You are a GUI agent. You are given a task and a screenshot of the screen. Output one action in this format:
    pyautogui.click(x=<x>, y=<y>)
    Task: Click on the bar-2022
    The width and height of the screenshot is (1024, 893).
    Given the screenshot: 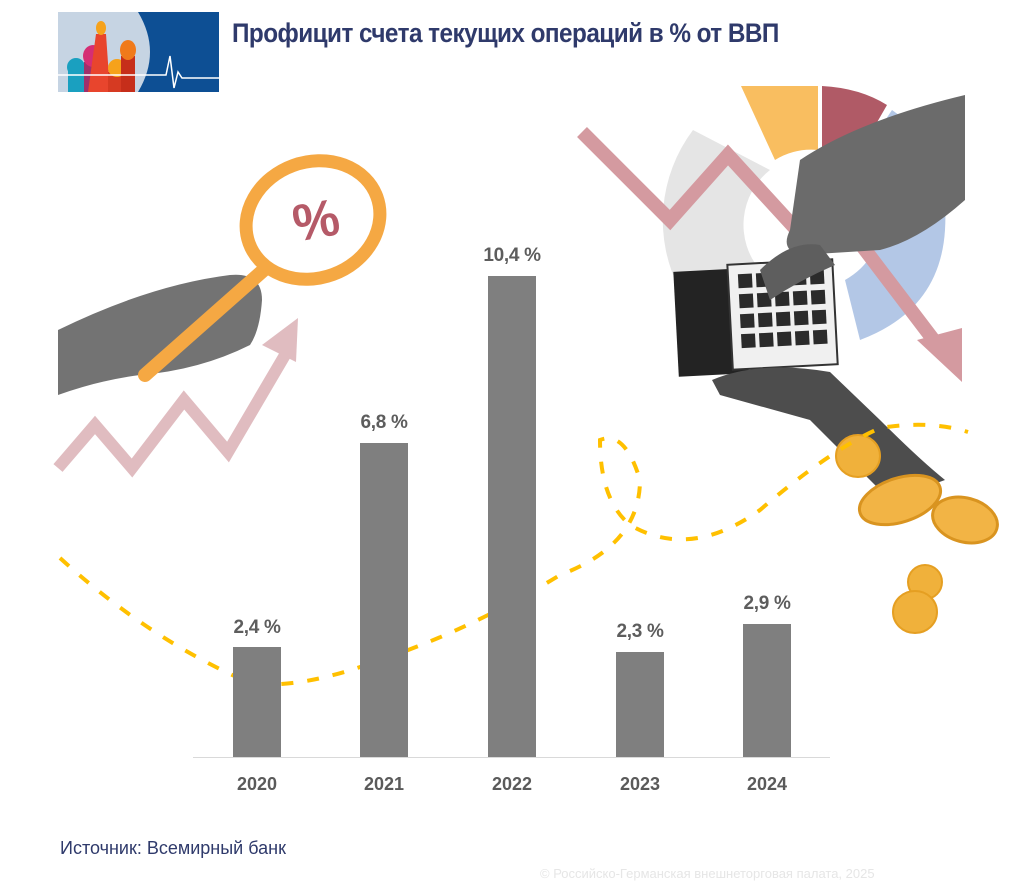 What is the action you would take?
    pyautogui.click(x=512, y=516)
    